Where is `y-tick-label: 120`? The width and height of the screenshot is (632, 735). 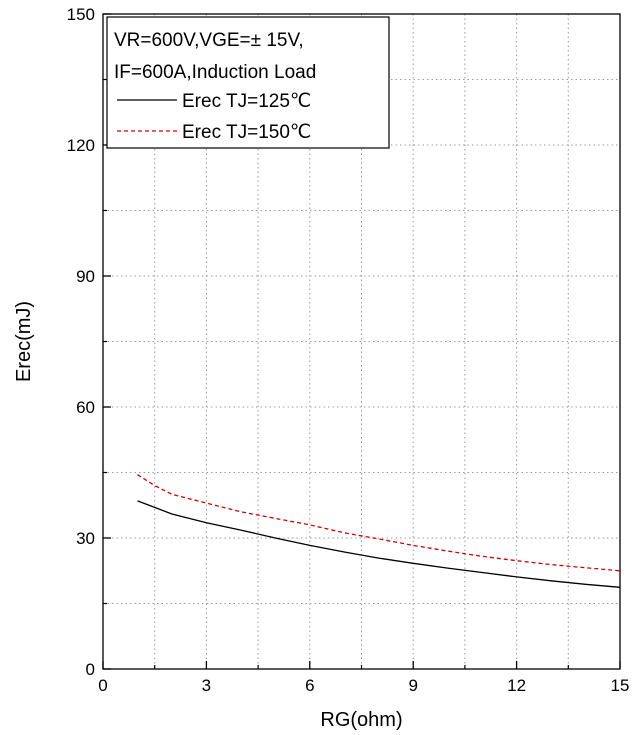
y-tick-label: 120 is located at coordinates (81, 145).